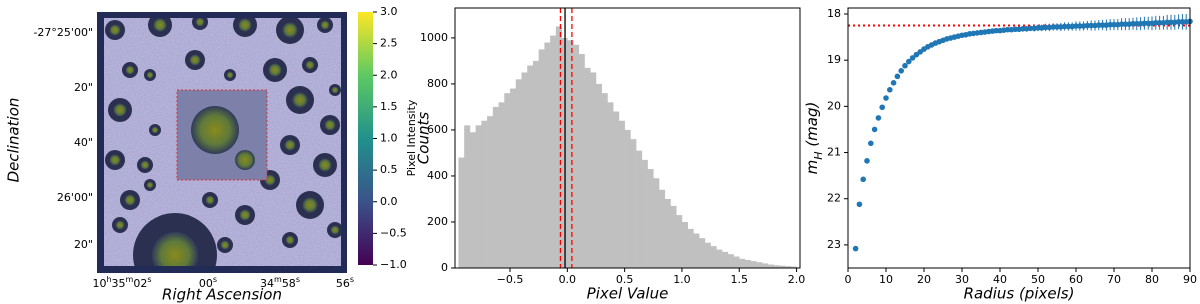 The image size is (1200, 304). Describe the element at coordinates (1038, 279) in the screenshot. I see `x-tick-label: 50` at that location.